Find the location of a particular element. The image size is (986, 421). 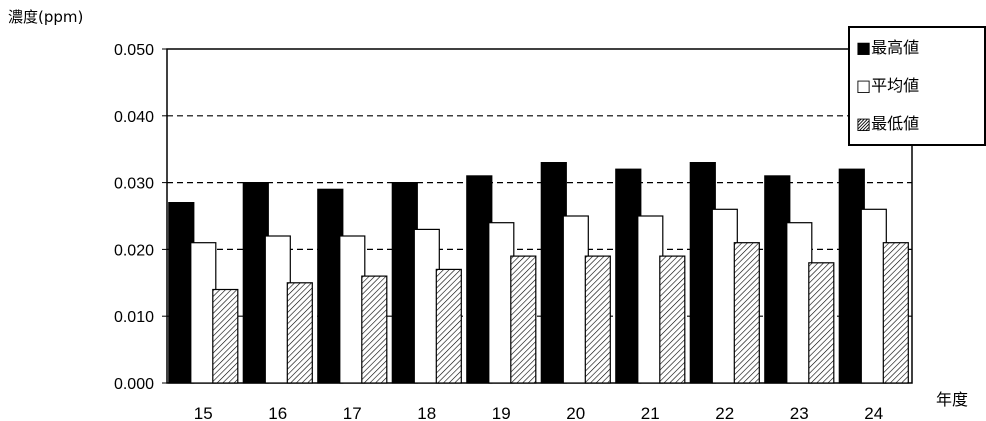

legend: ■最高値 □平均値 ▨最低値 is located at coordinates (917, 86).